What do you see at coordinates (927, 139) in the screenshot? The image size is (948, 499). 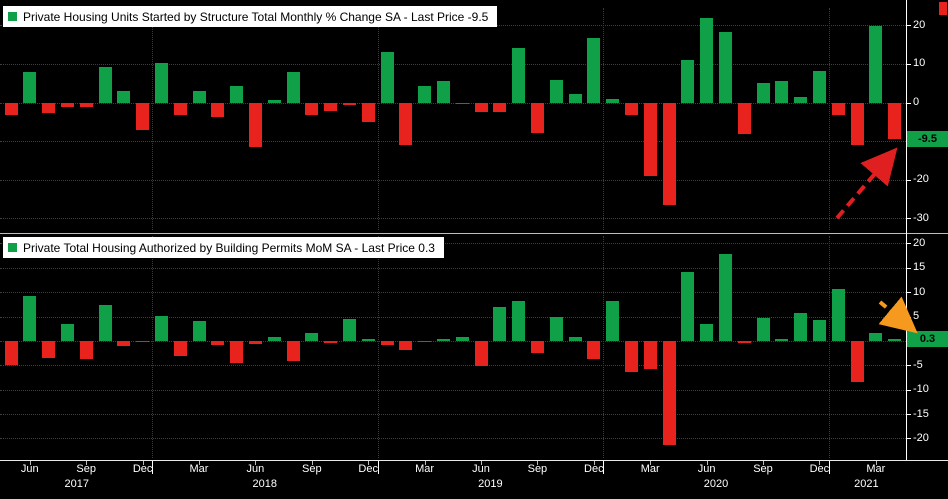 I see `starts-last-price-badge: -9.5` at bounding box center [927, 139].